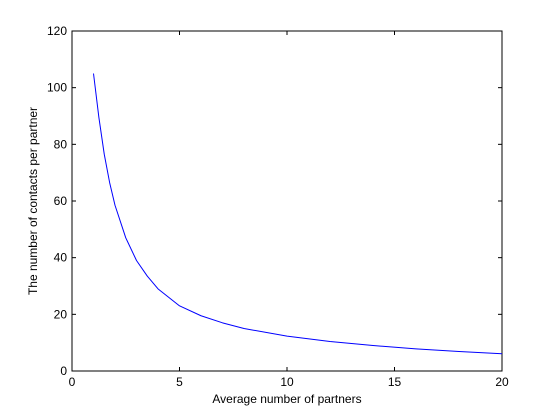 Image resolution: width=554 pixels, height=416 pixels. What do you see at coordinates (61, 144) in the screenshot?
I see `y-tick-label: 80` at bounding box center [61, 144].